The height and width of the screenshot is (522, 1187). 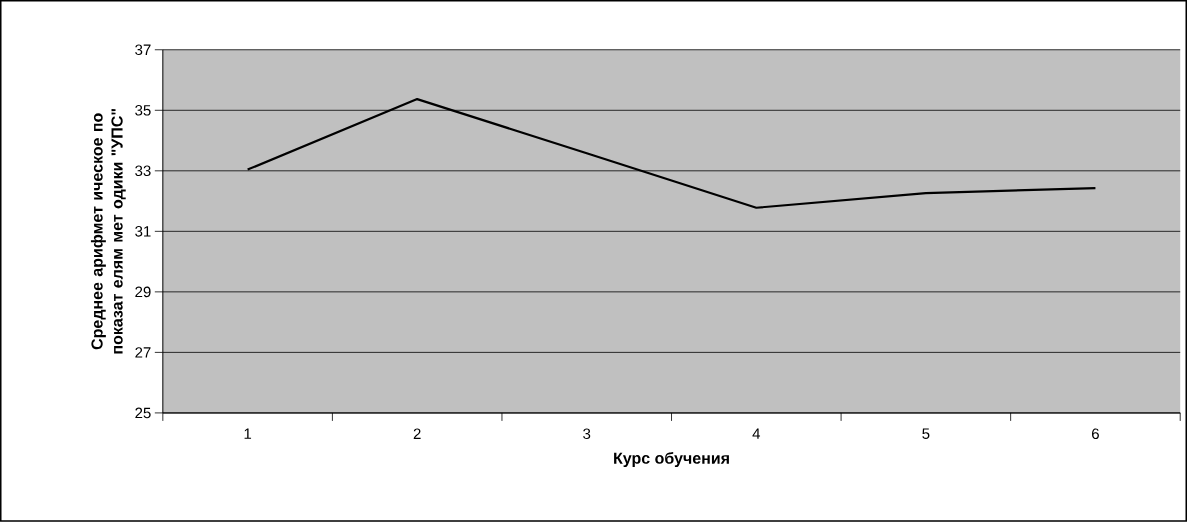 What do you see at coordinates (143, 413) in the screenshot?
I see `y-tick-label: 25` at bounding box center [143, 413].